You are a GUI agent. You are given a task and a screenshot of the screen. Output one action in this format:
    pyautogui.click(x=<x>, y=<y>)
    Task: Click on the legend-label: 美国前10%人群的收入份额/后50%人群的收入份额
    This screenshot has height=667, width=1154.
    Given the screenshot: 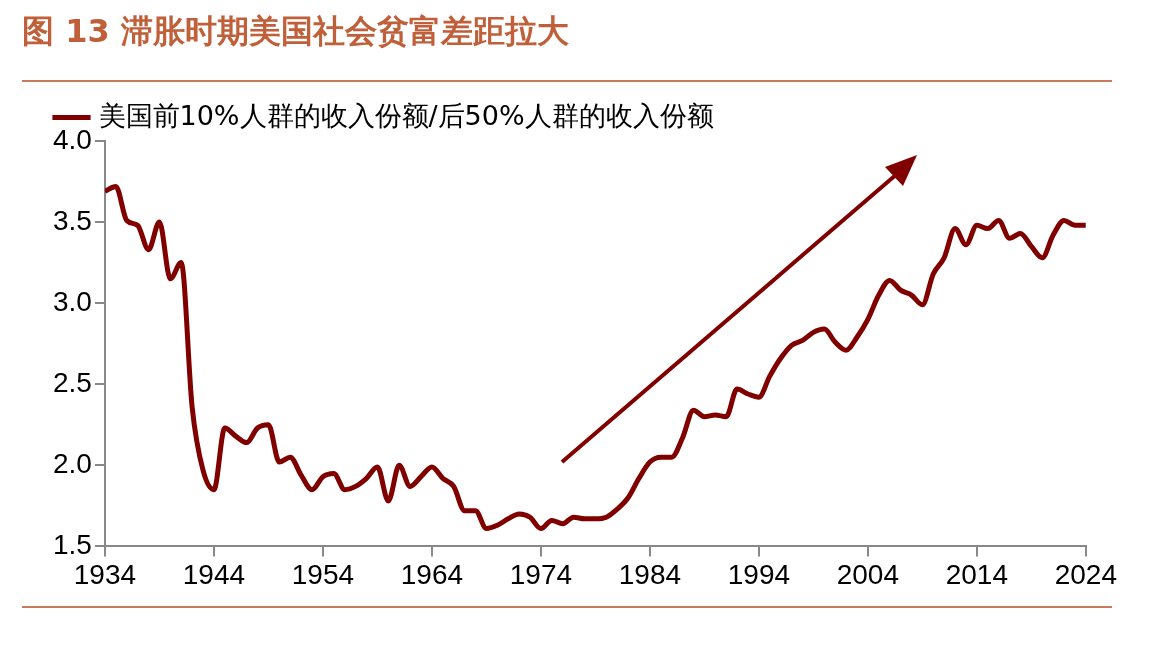 What is the action you would take?
    pyautogui.click(x=406, y=115)
    